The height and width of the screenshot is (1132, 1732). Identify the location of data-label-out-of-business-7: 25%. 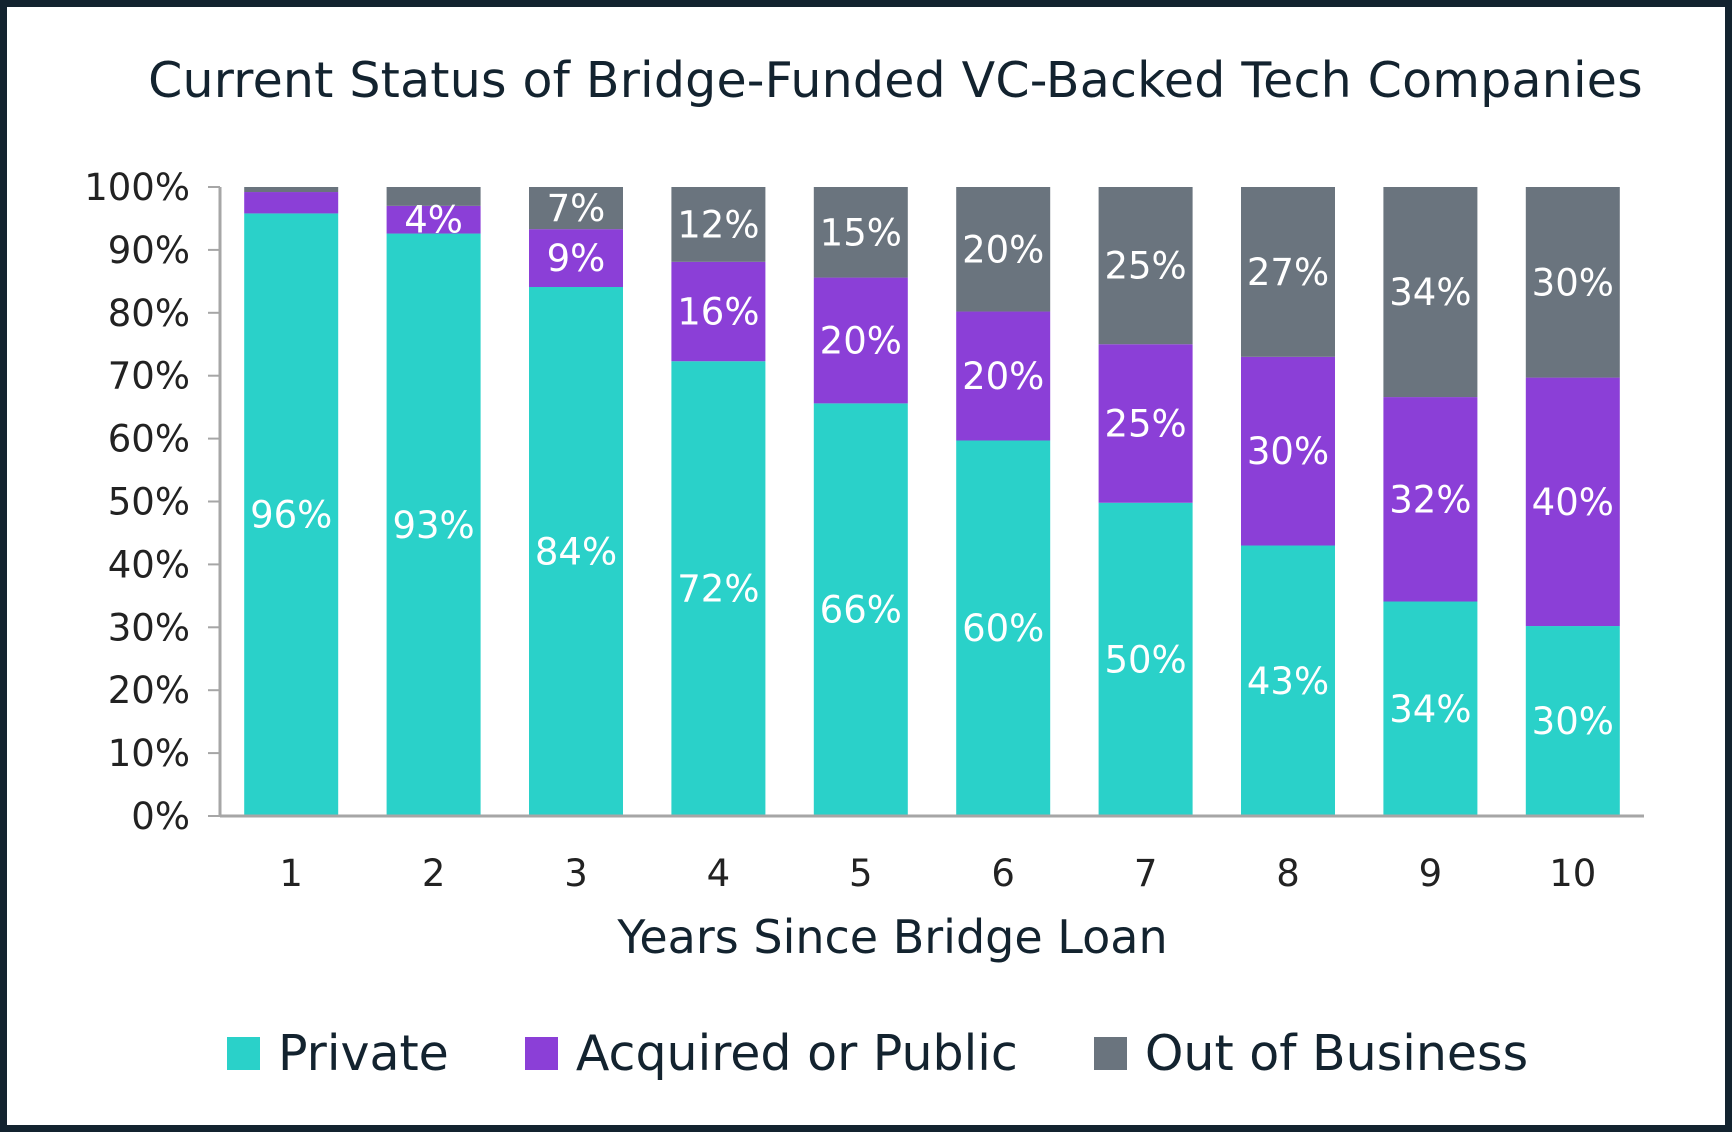
(1145, 266).